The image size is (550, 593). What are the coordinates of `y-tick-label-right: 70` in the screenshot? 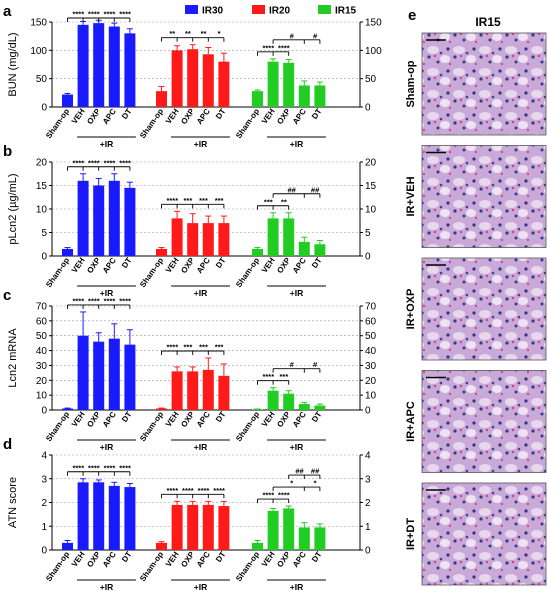 It's located at (371, 307).